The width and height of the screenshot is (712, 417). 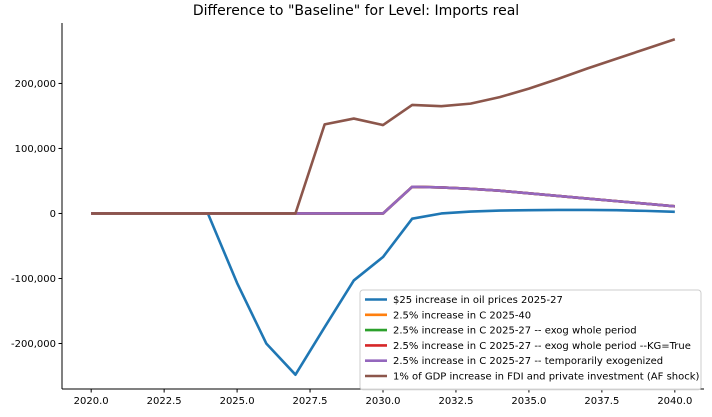 What do you see at coordinates (35, 149) in the screenshot?
I see `y-tick-label: 100,000` at bounding box center [35, 149].